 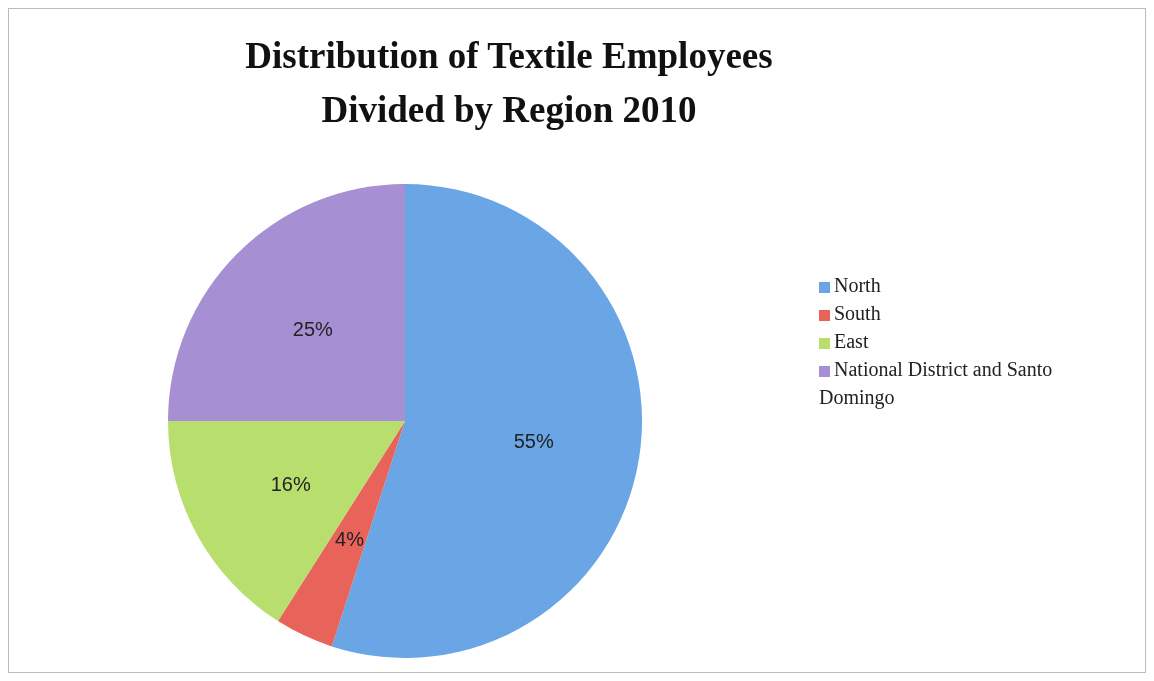 I want to click on chart-title: Distribution of Textile Employees Divided by Region 2010, so click(x=509, y=83).